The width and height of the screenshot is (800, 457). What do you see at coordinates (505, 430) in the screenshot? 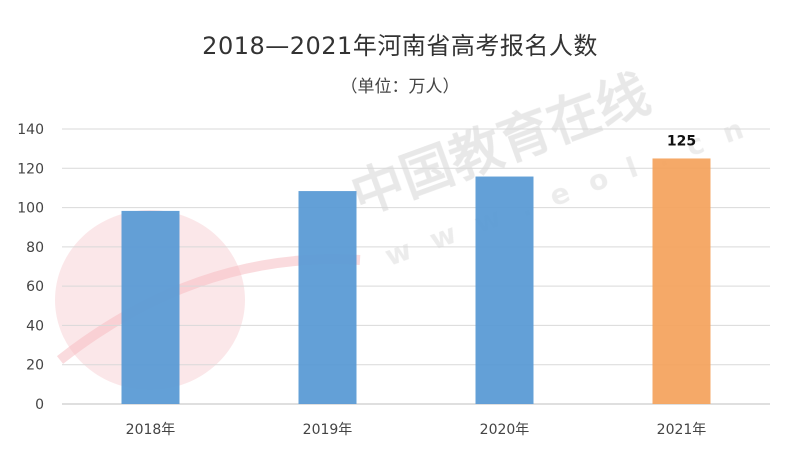
I see `x-tick-label: 2020年` at bounding box center [505, 430].